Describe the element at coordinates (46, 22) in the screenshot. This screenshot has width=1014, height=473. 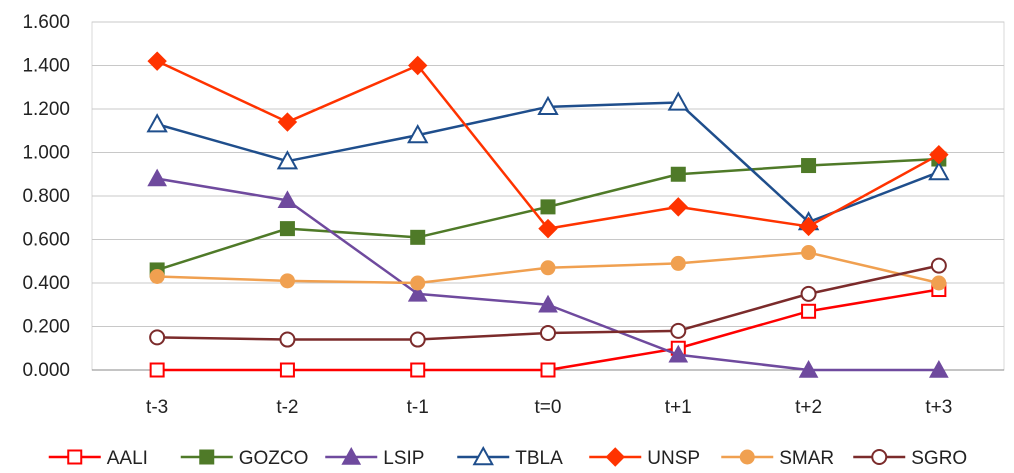
I see `y-tick-label: 1.600` at that location.